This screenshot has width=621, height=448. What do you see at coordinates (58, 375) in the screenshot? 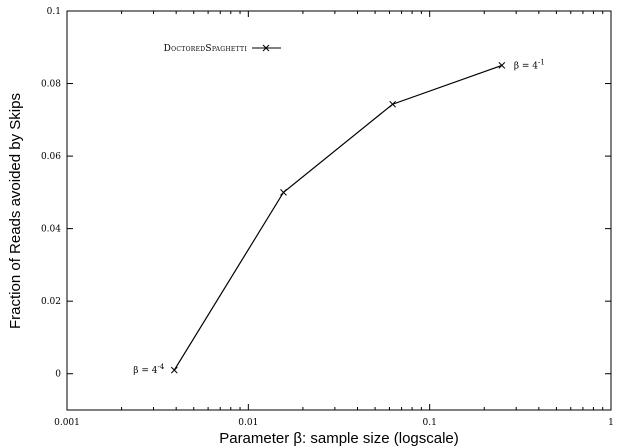
I see `y-tick-label: 0` at bounding box center [58, 375].